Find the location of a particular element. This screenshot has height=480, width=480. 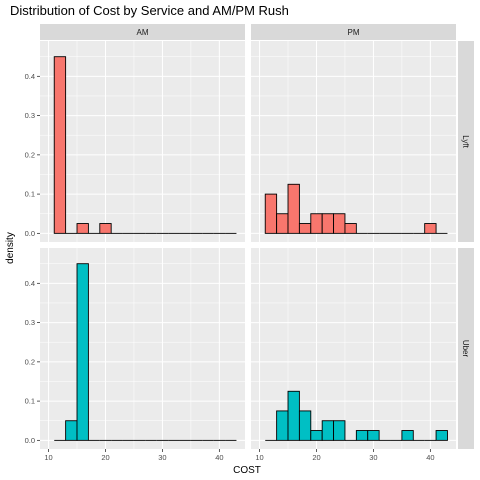

row-strip-label: Lyft is located at coordinates (465, 141).